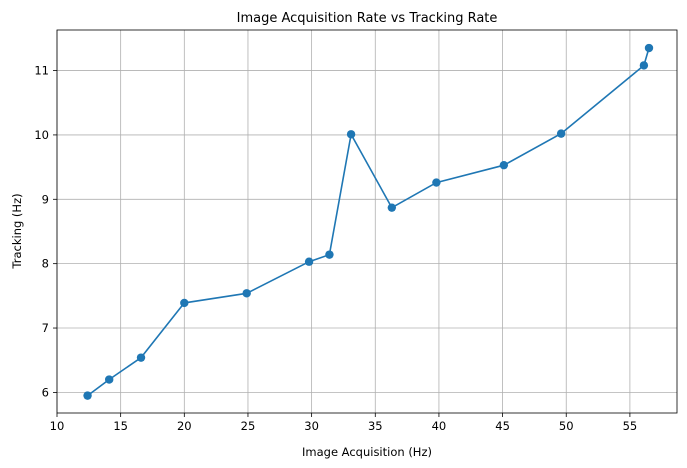 The height and width of the screenshot is (468, 687). I want to click on x-axis-label: Image Acquisition (Hz), so click(367, 452).